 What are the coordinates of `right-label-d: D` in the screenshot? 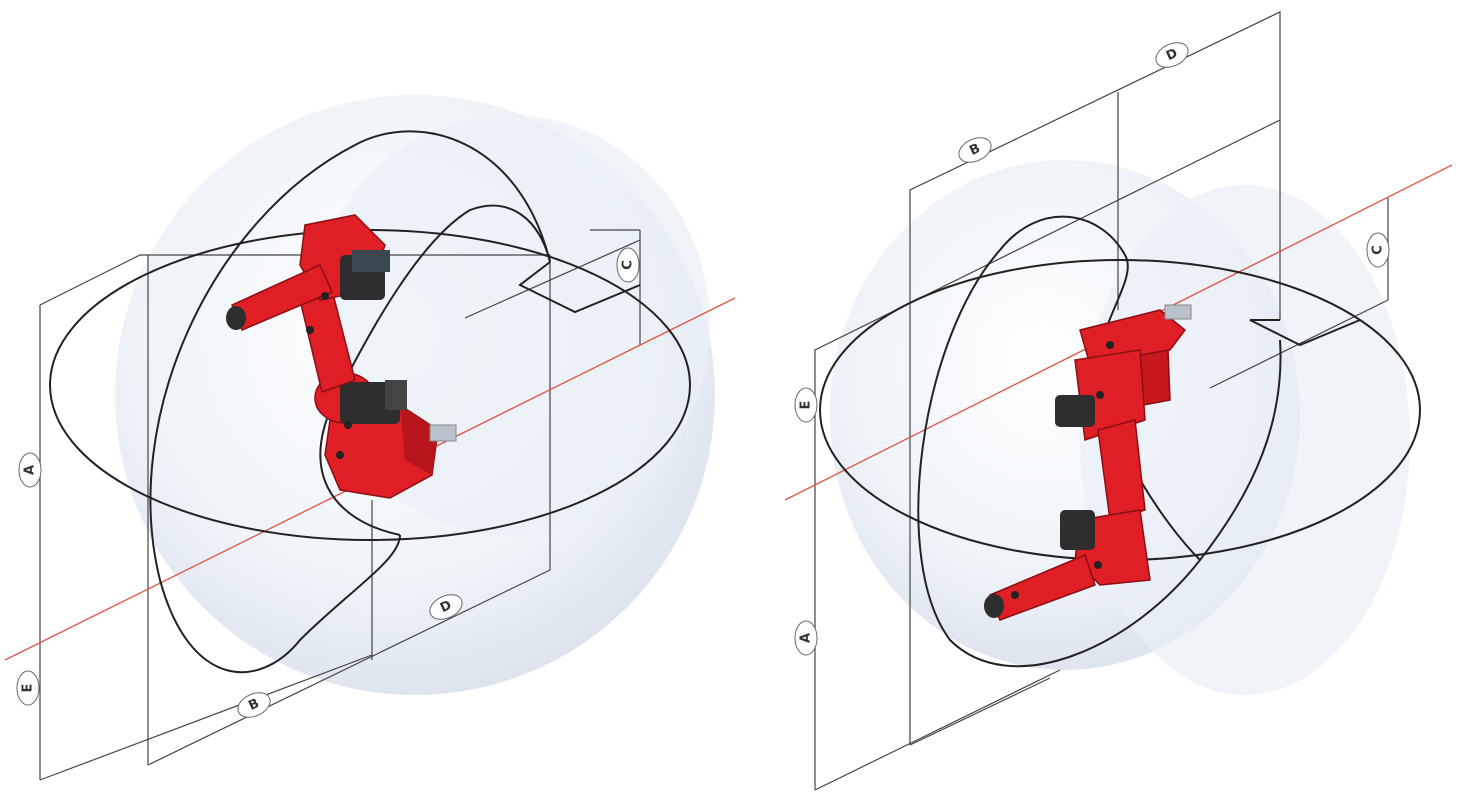 It's located at (1172, 55).